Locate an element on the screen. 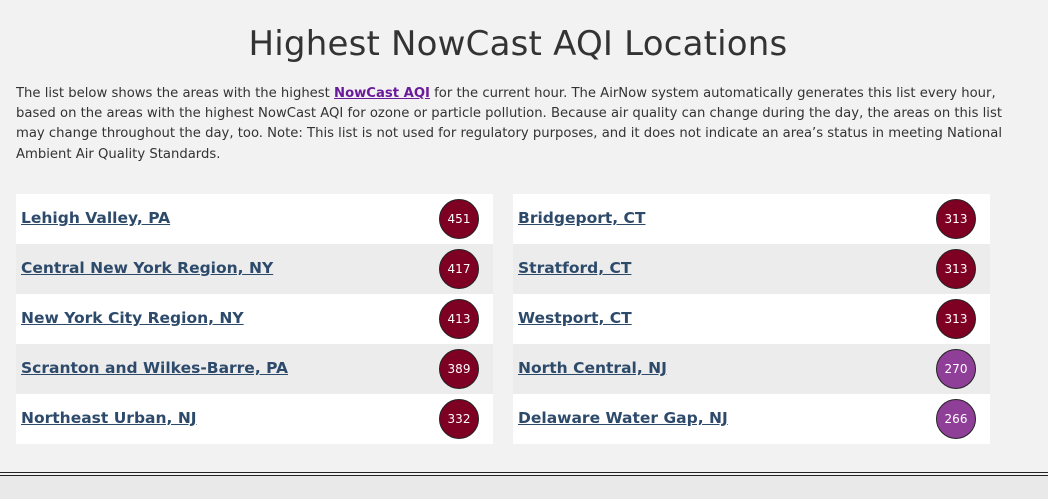 This screenshot has width=1048, height=499. location-link: Northeast Urban, NJ is located at coordinates (109, 418).